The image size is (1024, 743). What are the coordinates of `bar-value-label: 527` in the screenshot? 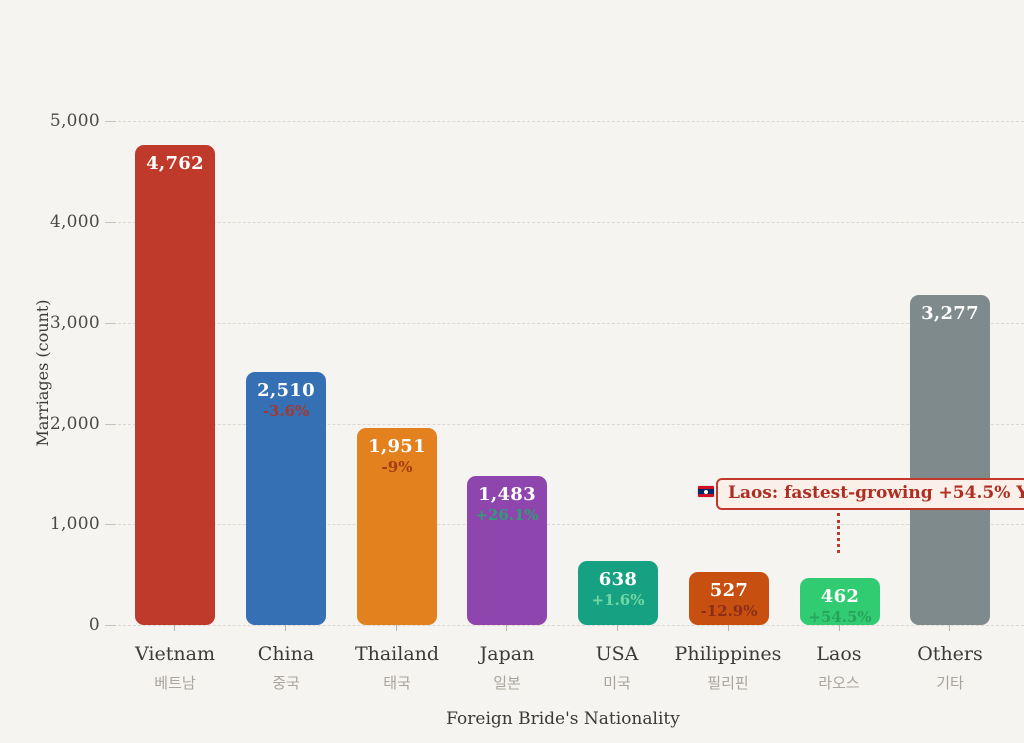 It's located at (729, 590).